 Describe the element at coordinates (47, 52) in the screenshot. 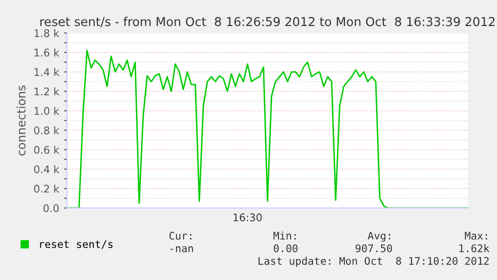

I see `y-tick-label: 1.6 k` at that location.